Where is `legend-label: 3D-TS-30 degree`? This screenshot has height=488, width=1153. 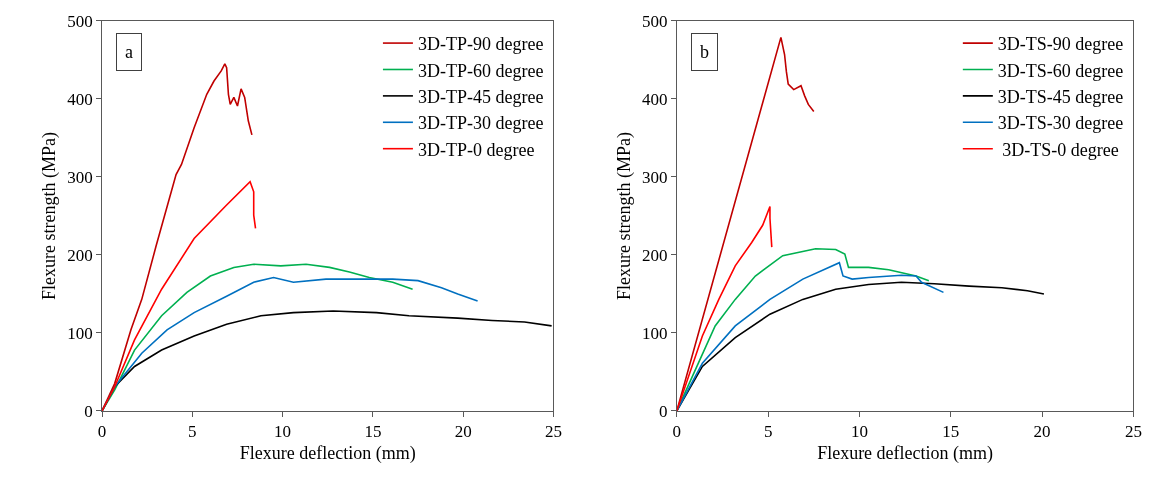 legend-label: 3D-TS-30 degree is located at coordinates (1060, 123).